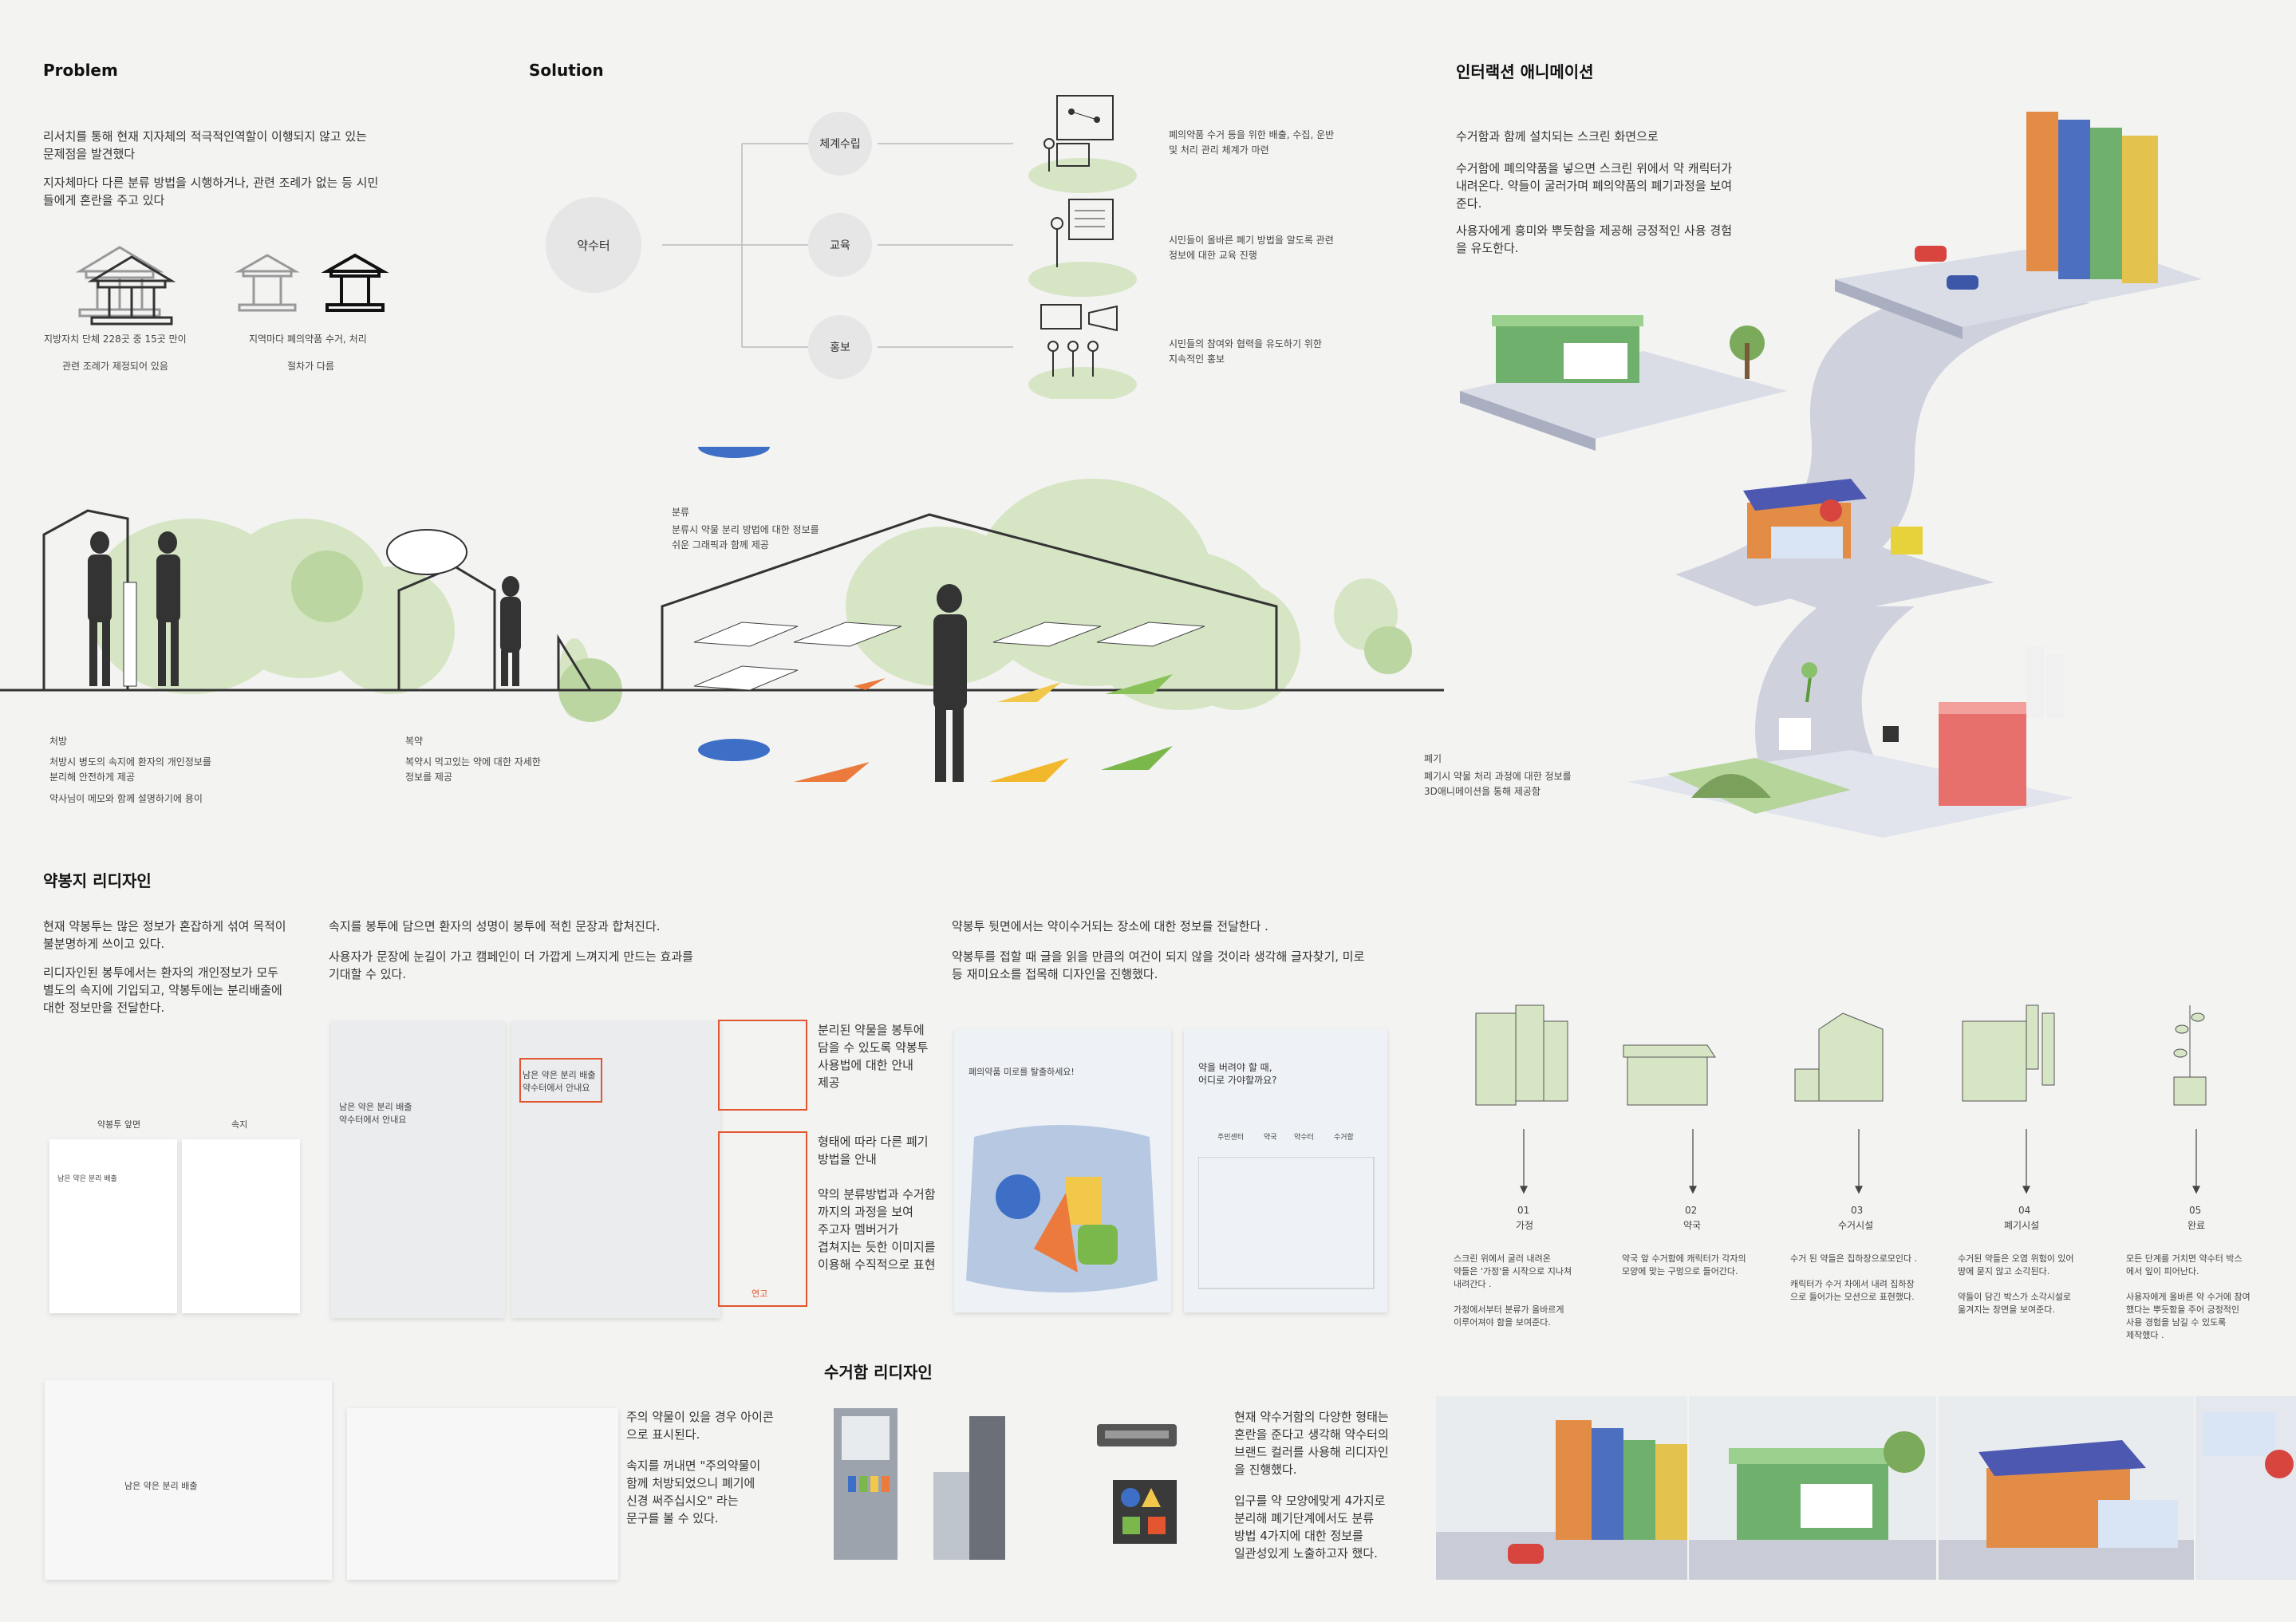 The height and width of the screenshot is (1622, 2296). I want to click on problem-caption-2b: 절차가 다름, so click(311, 366).